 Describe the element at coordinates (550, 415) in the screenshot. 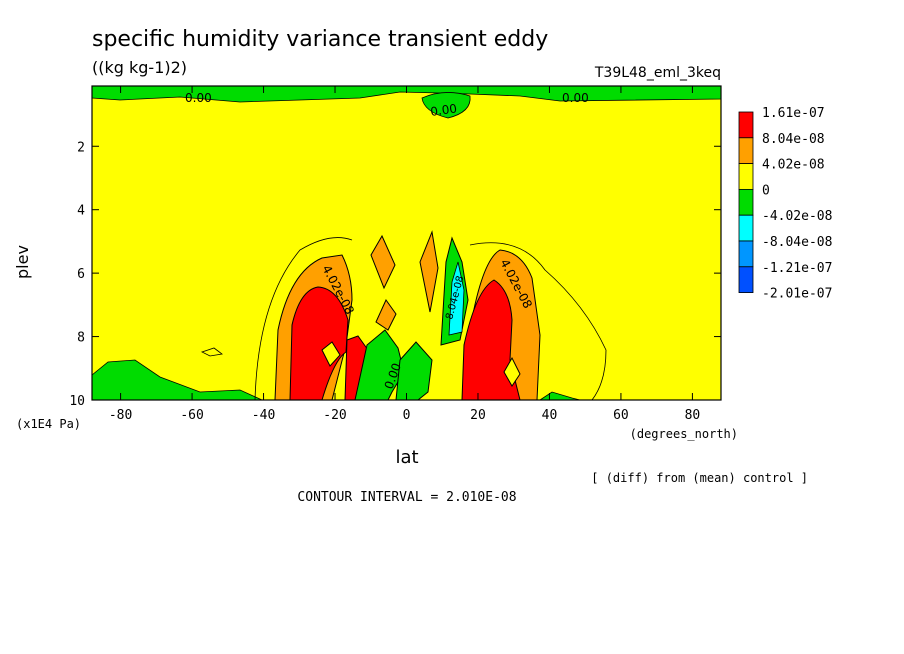

I see `x-tick-label: 40` at that location.